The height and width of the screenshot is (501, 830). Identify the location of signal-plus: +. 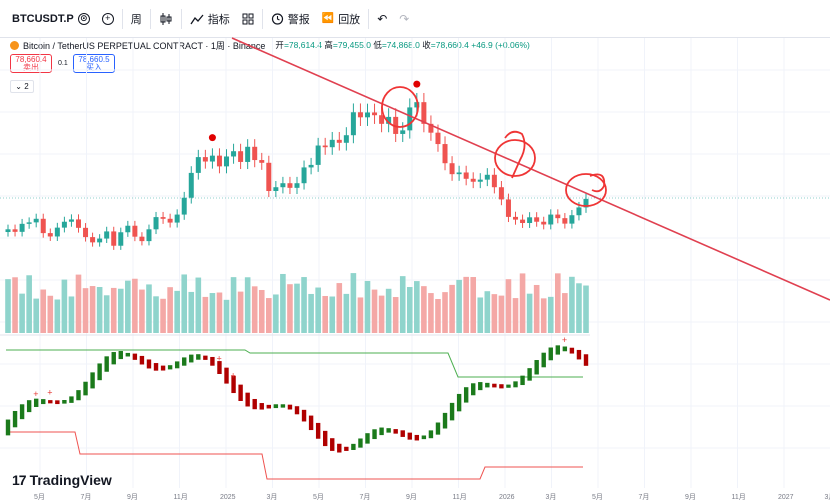
(49, 393).